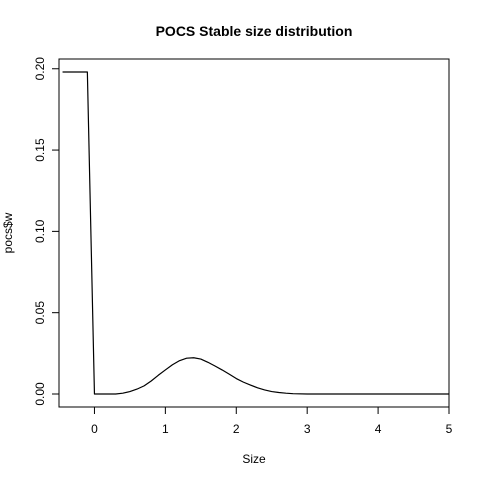  Describe the element at coordinates (307, 429) in the screenshot. I see `x-tick-label: 3` at that location.